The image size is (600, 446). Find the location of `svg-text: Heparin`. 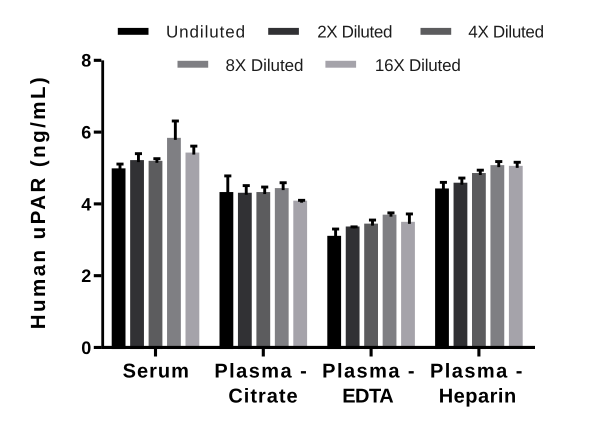

svg-text: Heparin is located at coordinates (478, 397).